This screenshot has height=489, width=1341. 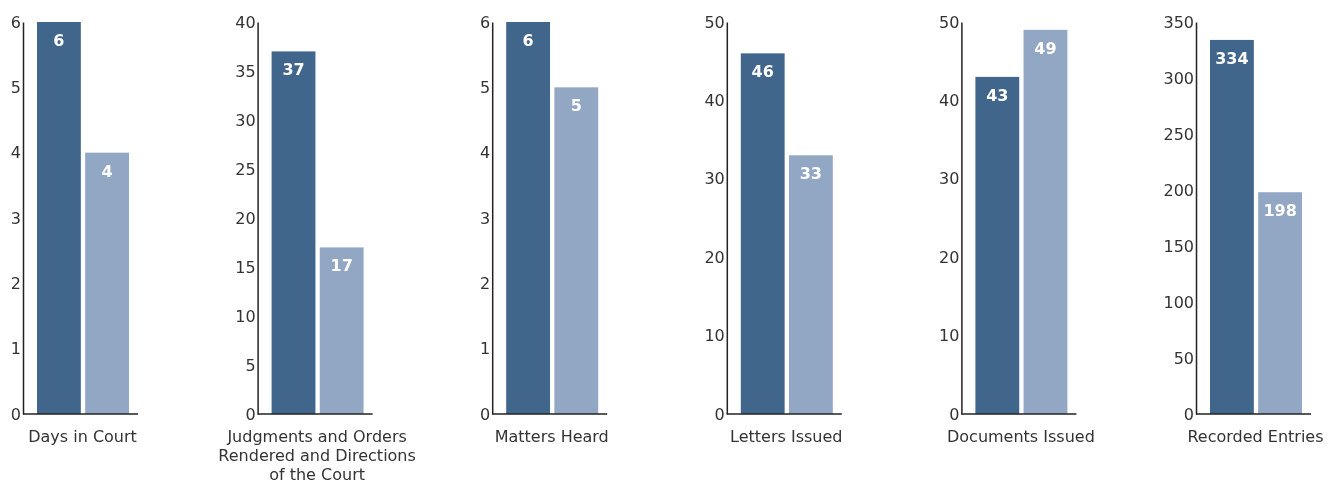 I want to click on data-label: 198, so click(x=1280, y=211).